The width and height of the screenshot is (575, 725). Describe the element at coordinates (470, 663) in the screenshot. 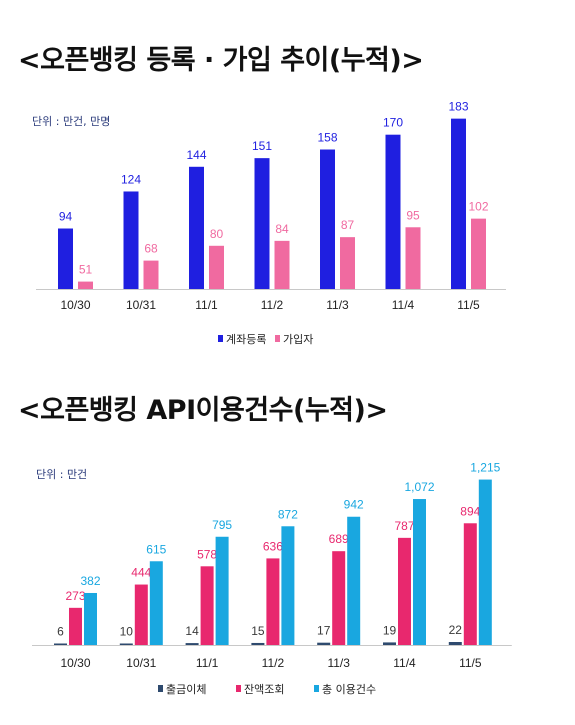

I see `chart-2-tick-label: 11/5` at that location.